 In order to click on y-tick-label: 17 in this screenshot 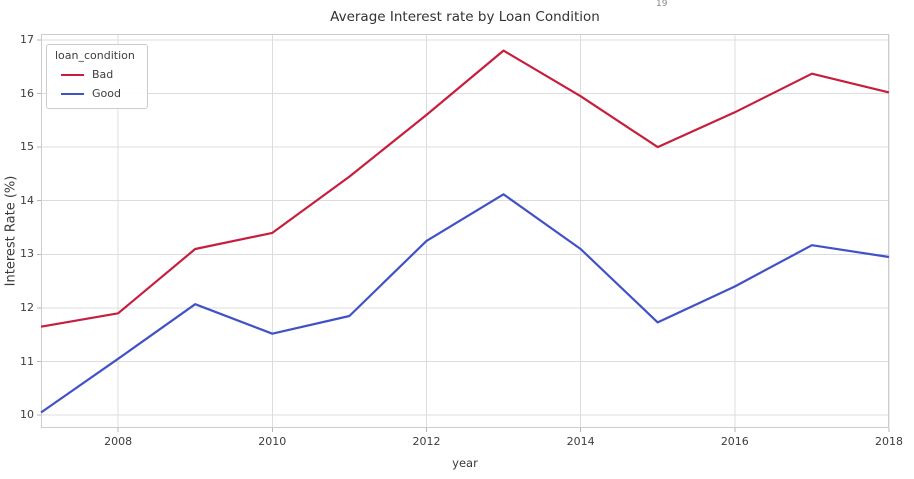, I will do `click(27, 39)`.